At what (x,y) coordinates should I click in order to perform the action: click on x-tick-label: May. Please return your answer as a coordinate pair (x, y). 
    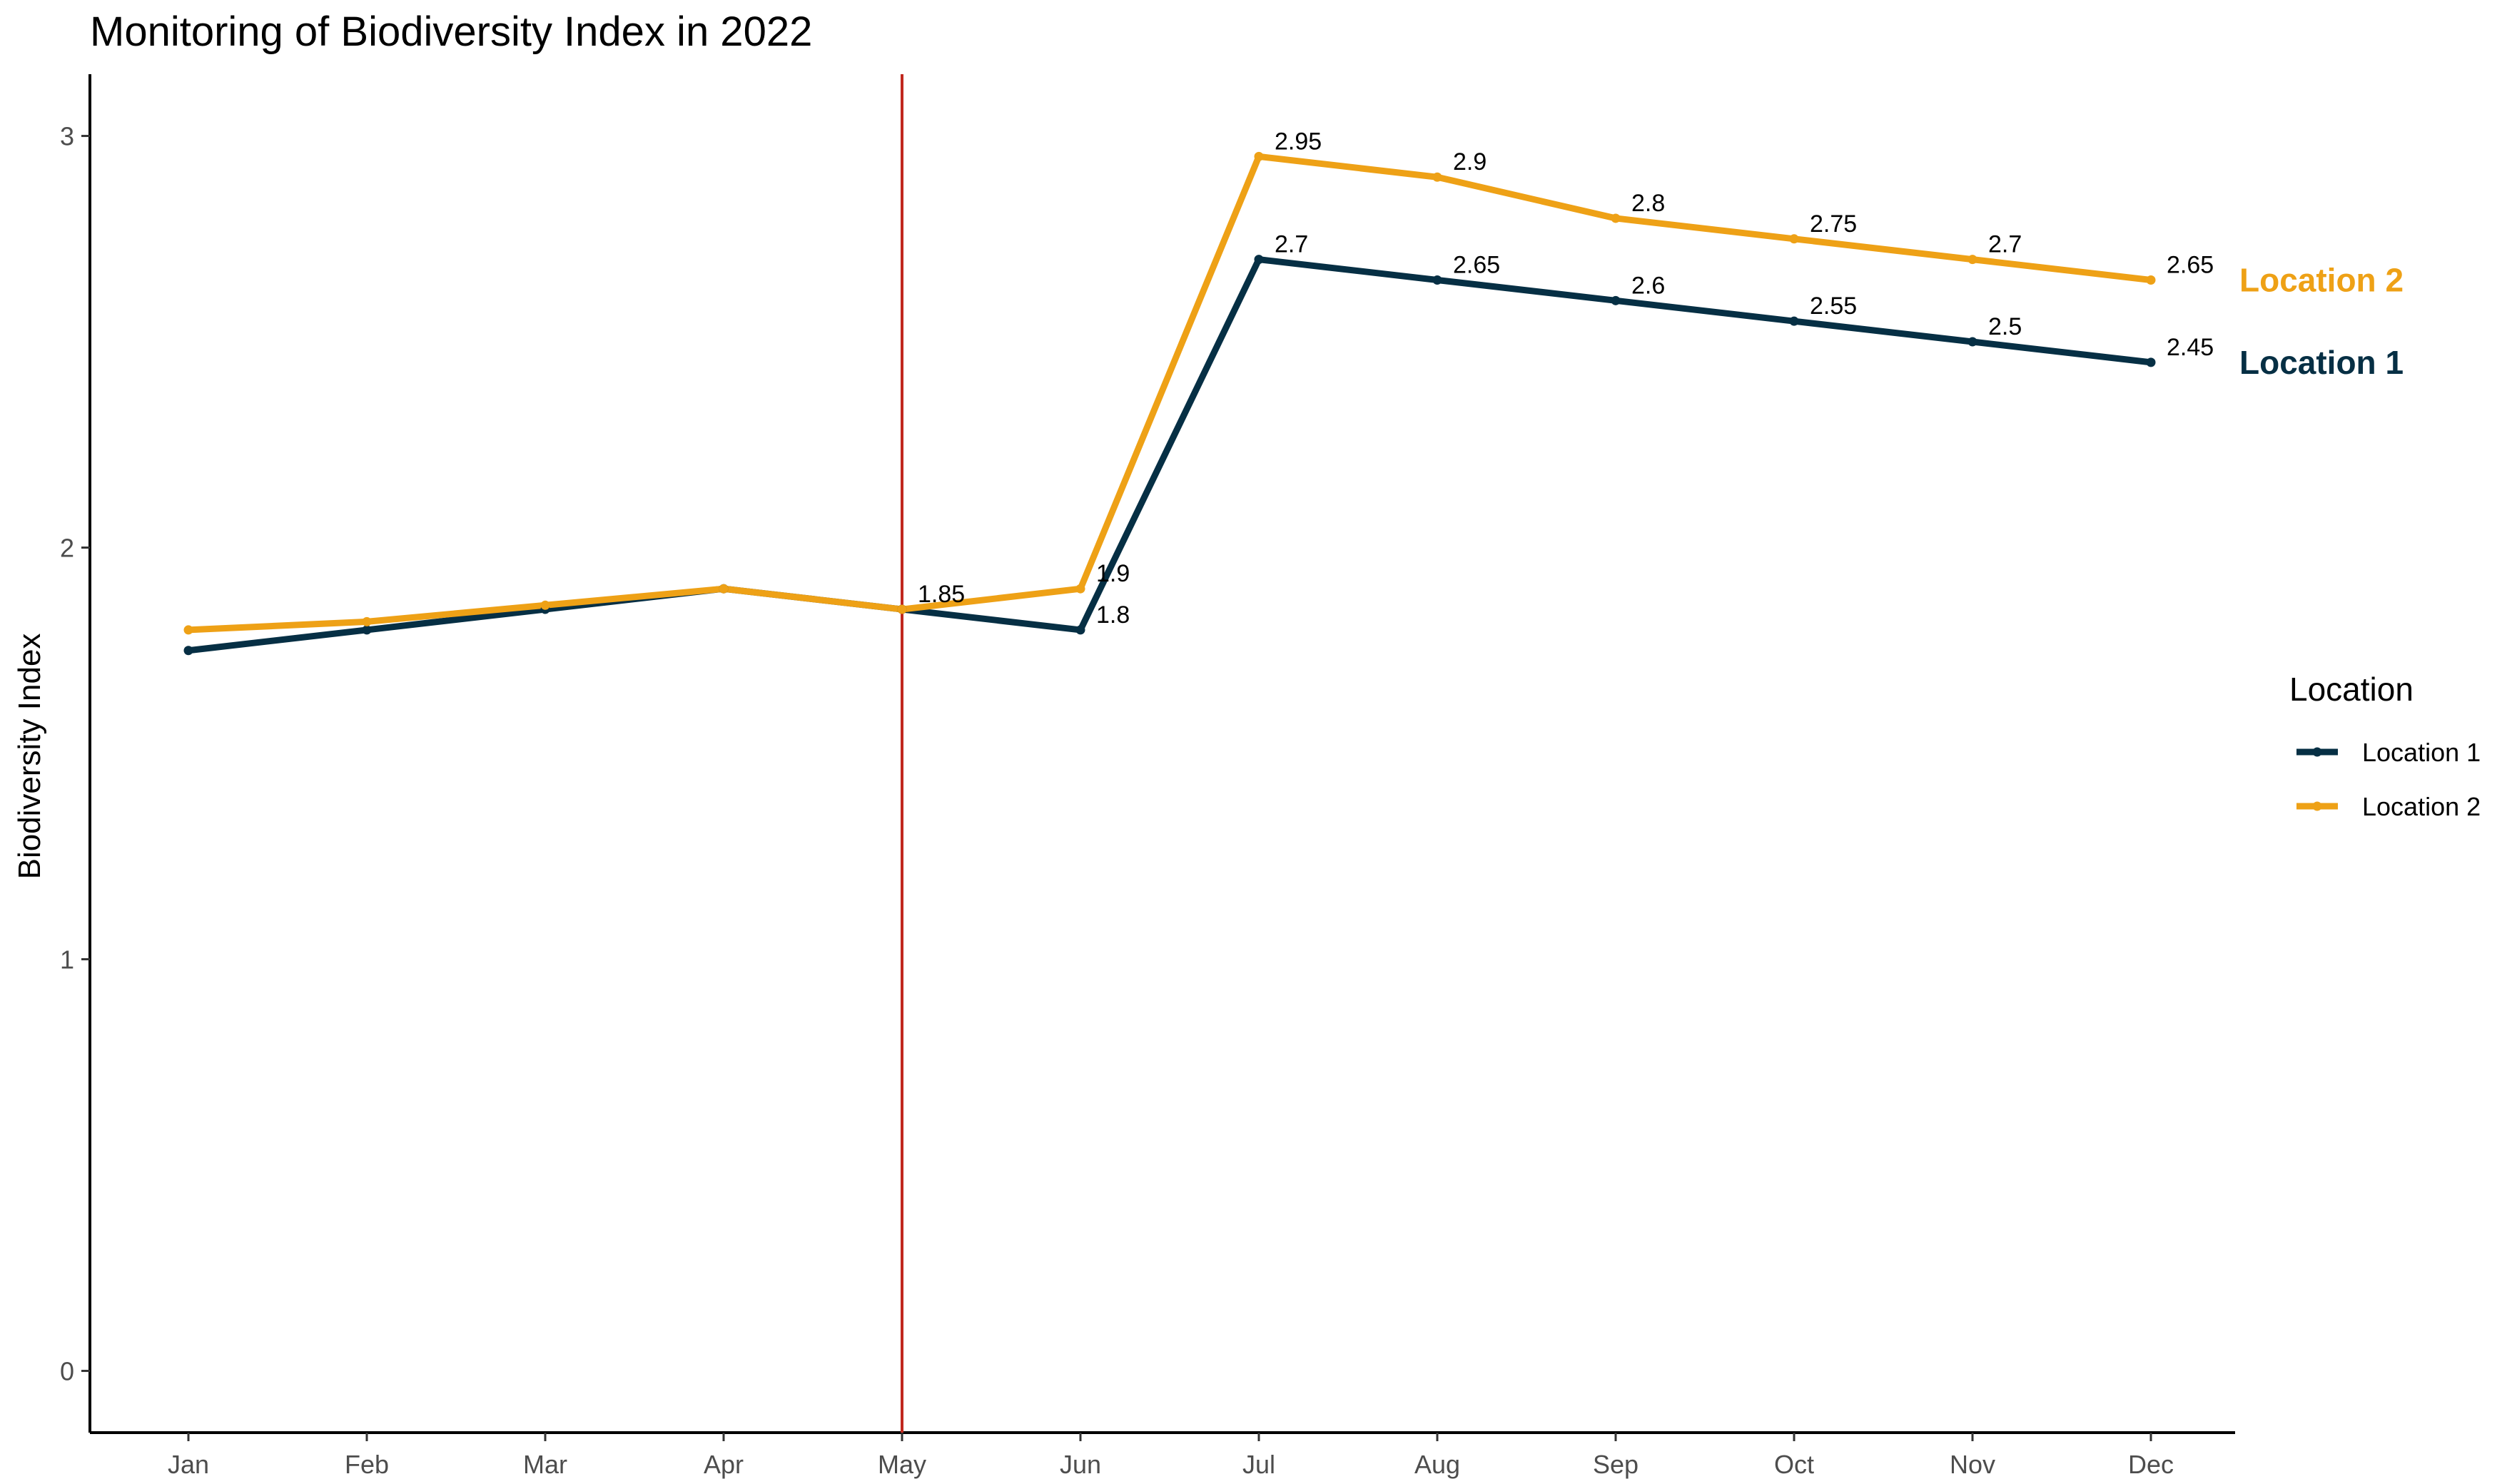
    Looking at the image, I should click on (902, 1464).